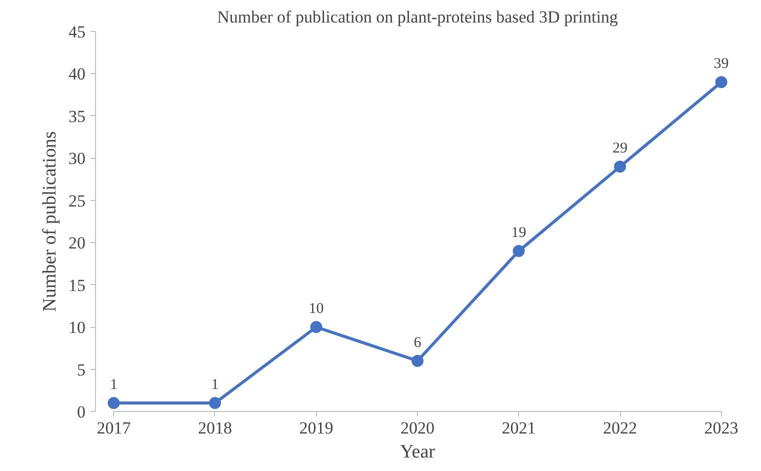  What do you see at coordinates (77, 328) in the screenshot?
I see `y-tick-label: 10` at bounding box center [77, 328].